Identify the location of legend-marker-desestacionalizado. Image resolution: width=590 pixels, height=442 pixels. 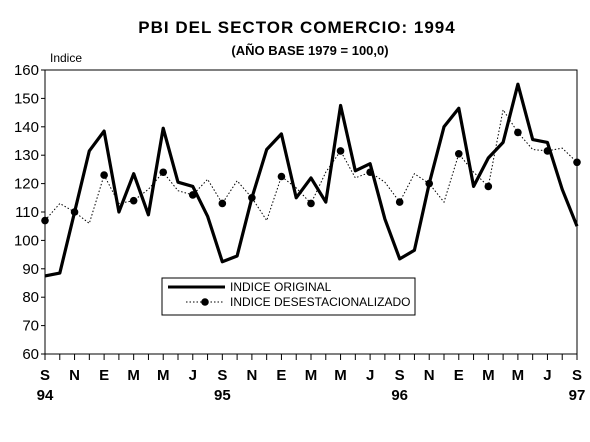
(205, 302).